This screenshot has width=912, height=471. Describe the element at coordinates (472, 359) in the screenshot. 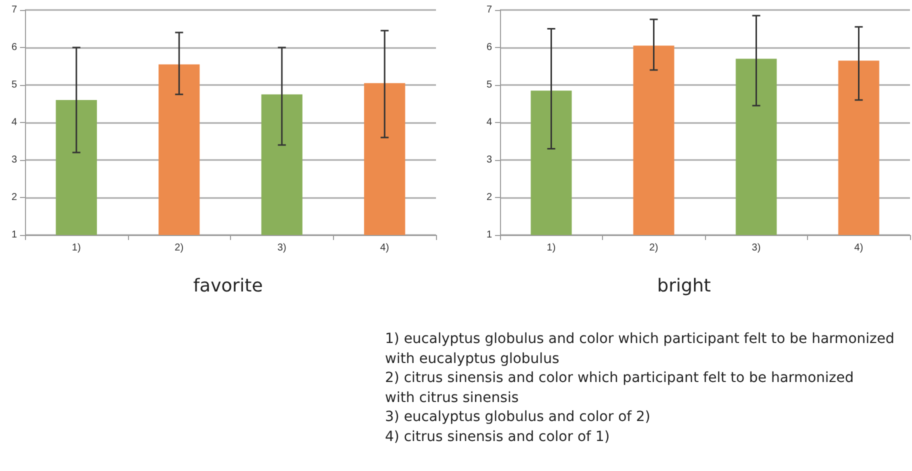

I see `text: with eucalyptus globulus` at that location.